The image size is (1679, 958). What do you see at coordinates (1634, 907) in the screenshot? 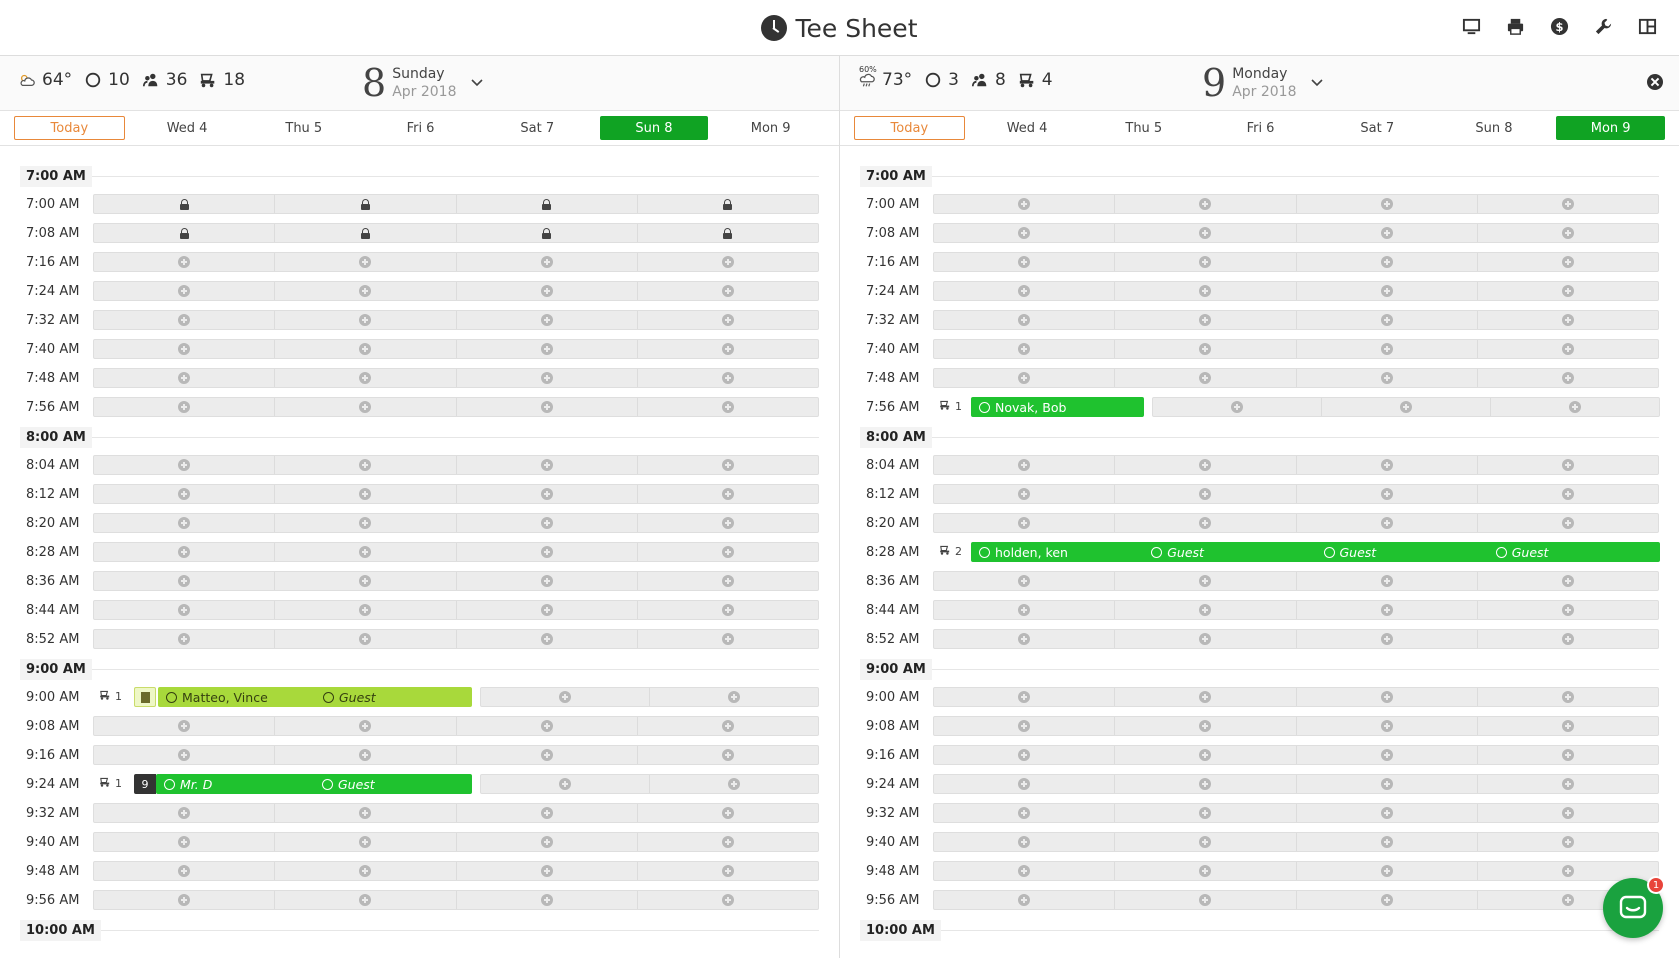
I see `chat-launcher-button: 1` at bounding box center [1634, 907].